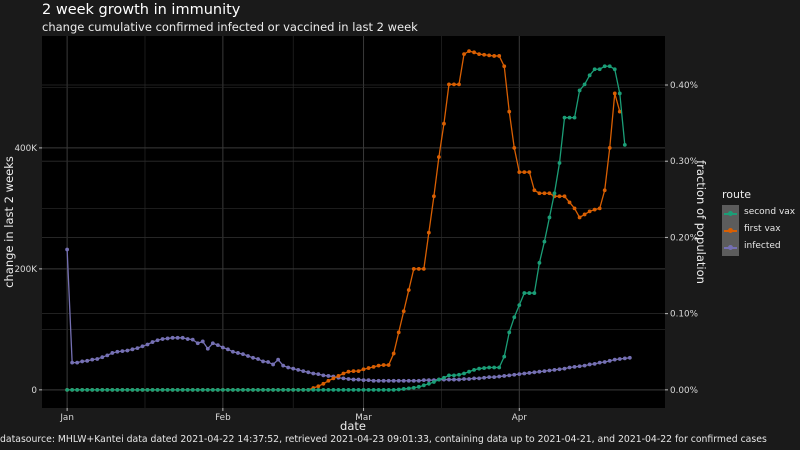 This screenshot has width=800, height=450. What do you see at coordinates (737, 194) in the screenshot?
I see `legend-title: route` at bounding box center [737, 194].